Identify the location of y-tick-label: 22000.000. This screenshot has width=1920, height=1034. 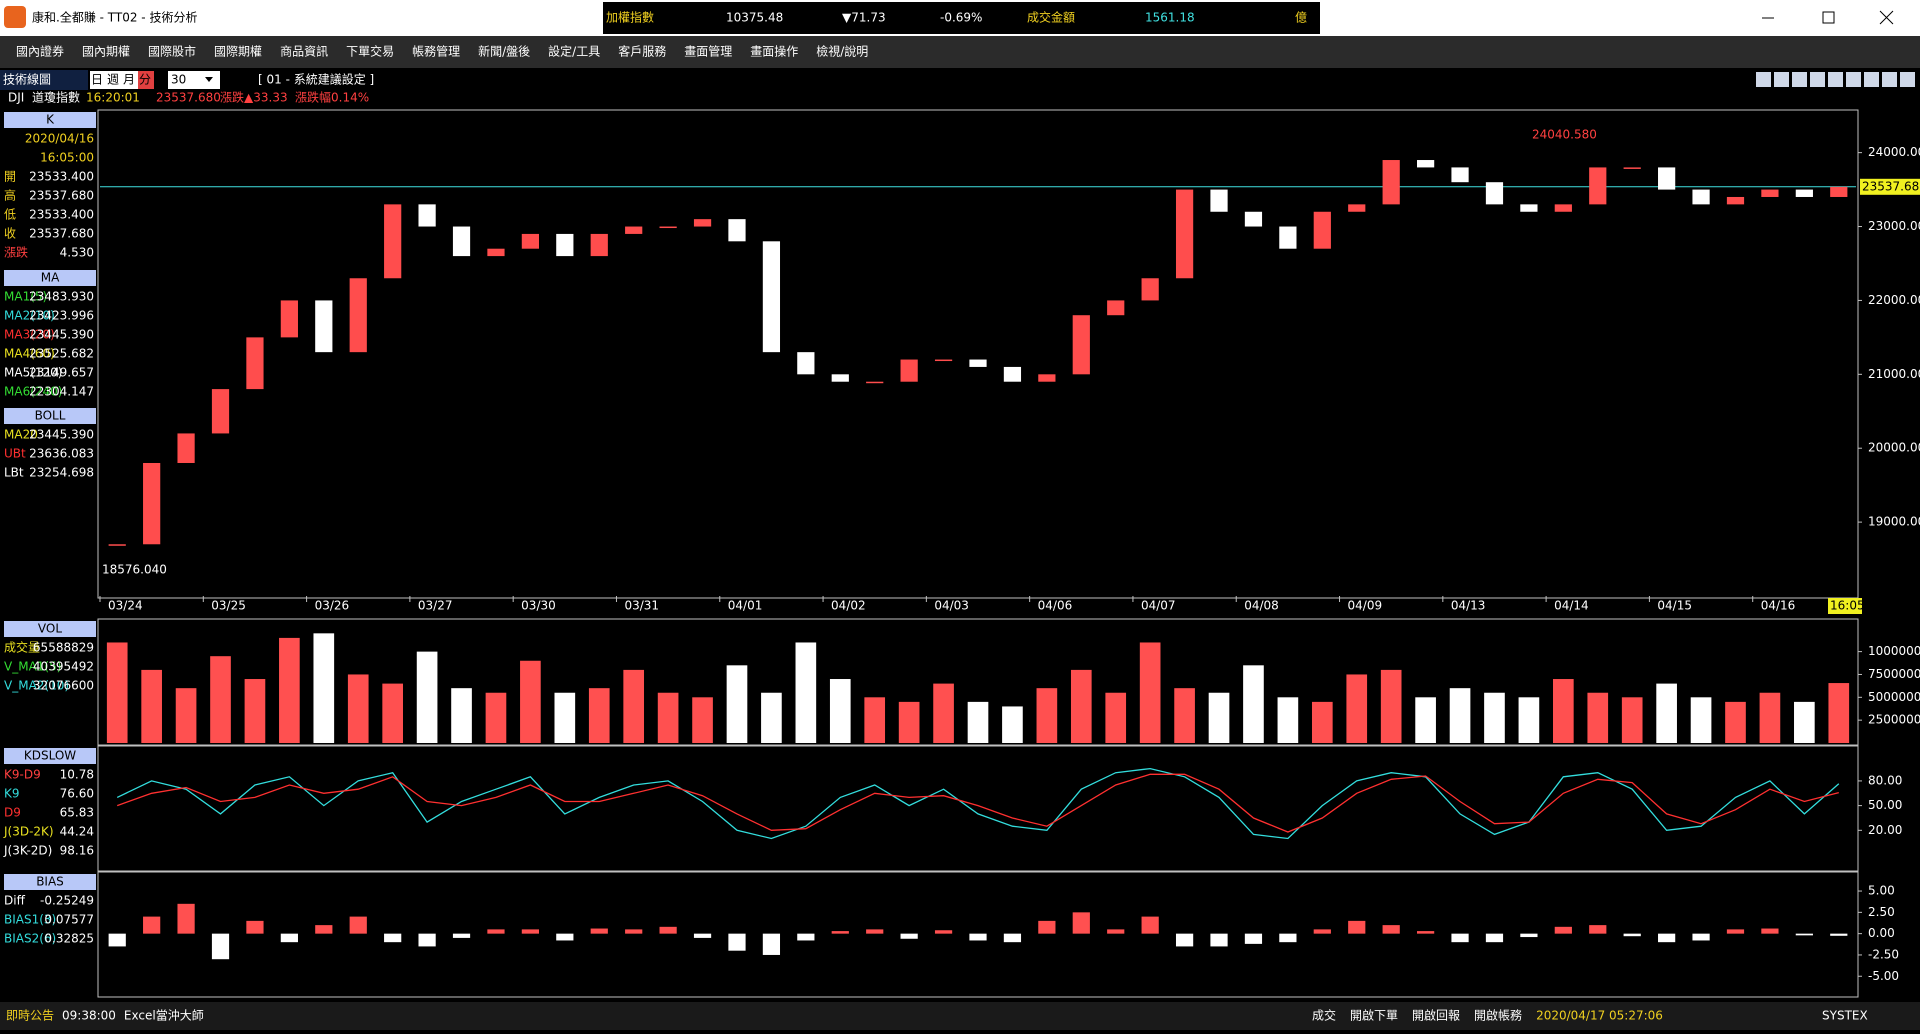
(1894, 300).